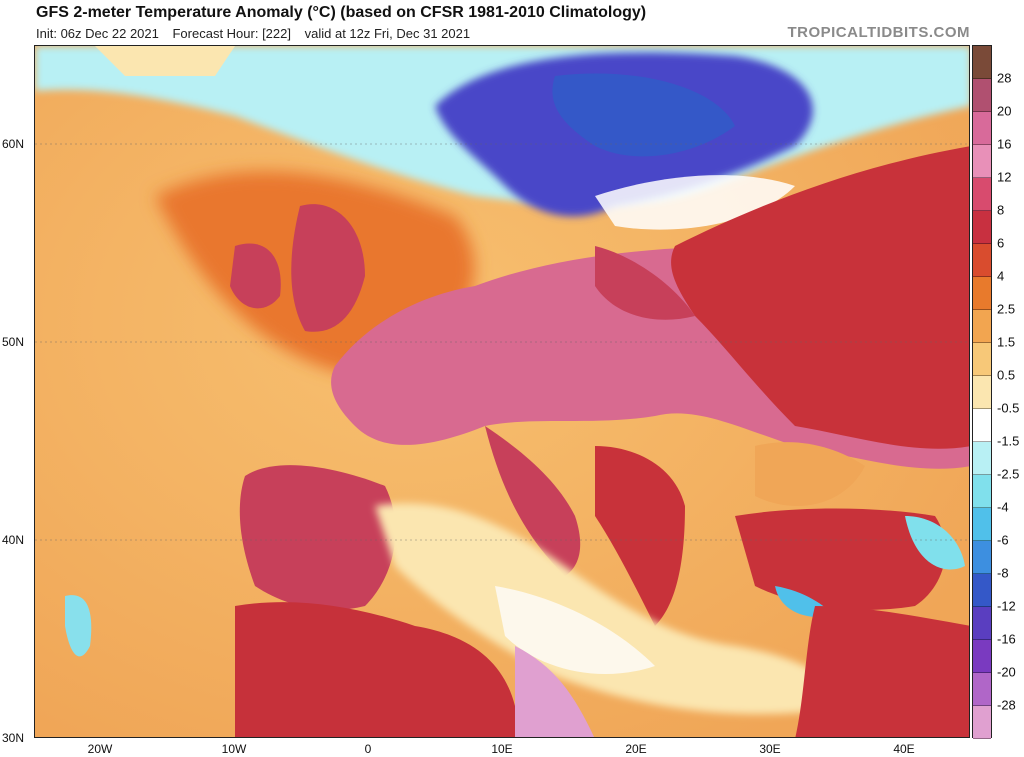 The width and height of the screenshot is (1024, 757). I want to click on init-time: Init: 06z Dec 22 2021, so click(97, 33).